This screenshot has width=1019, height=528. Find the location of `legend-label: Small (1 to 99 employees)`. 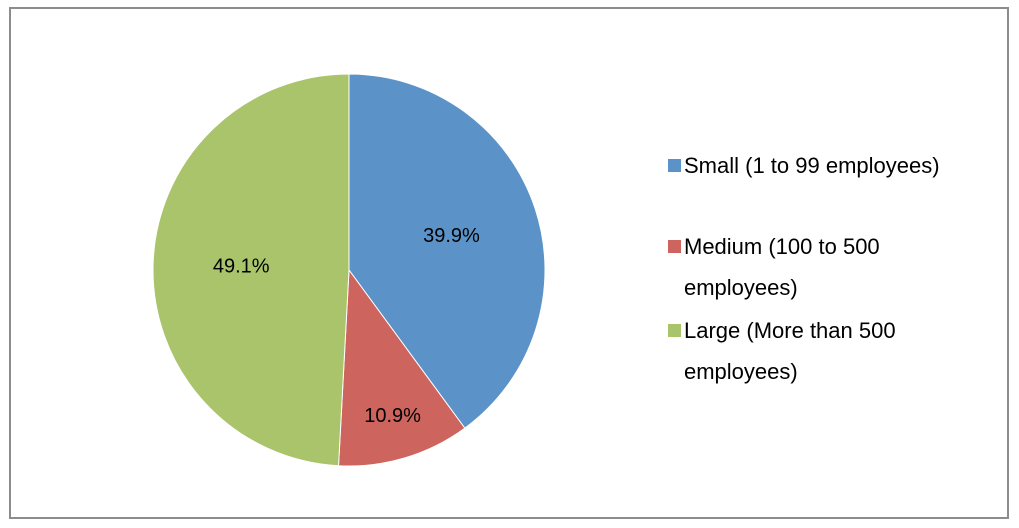

legend-label: Small (1 to 99 employees) is located at coordinates (812, 165).